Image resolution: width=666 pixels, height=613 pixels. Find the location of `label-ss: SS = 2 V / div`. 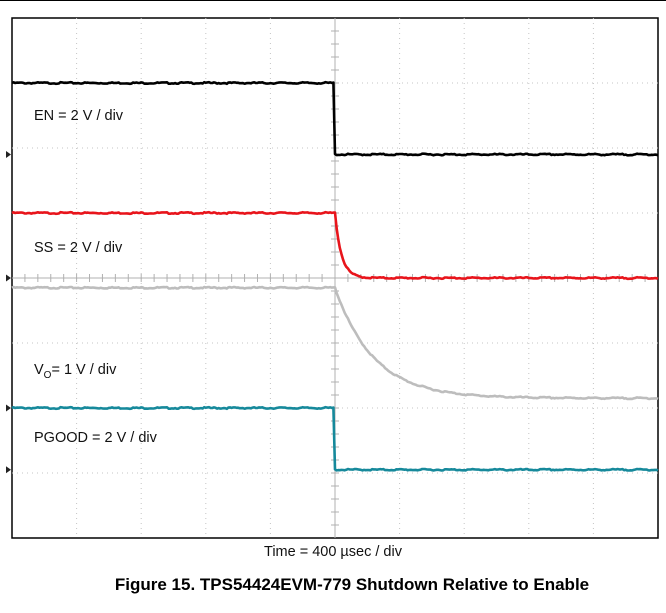

label-ss: SS = 2 V / div is located at coordinates (78, 248).